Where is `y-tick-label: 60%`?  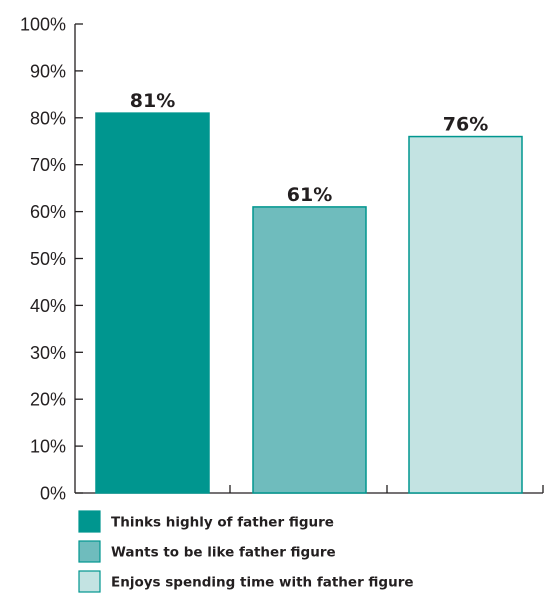
y-tick-label: 60% is located at coordinates (48, 212).